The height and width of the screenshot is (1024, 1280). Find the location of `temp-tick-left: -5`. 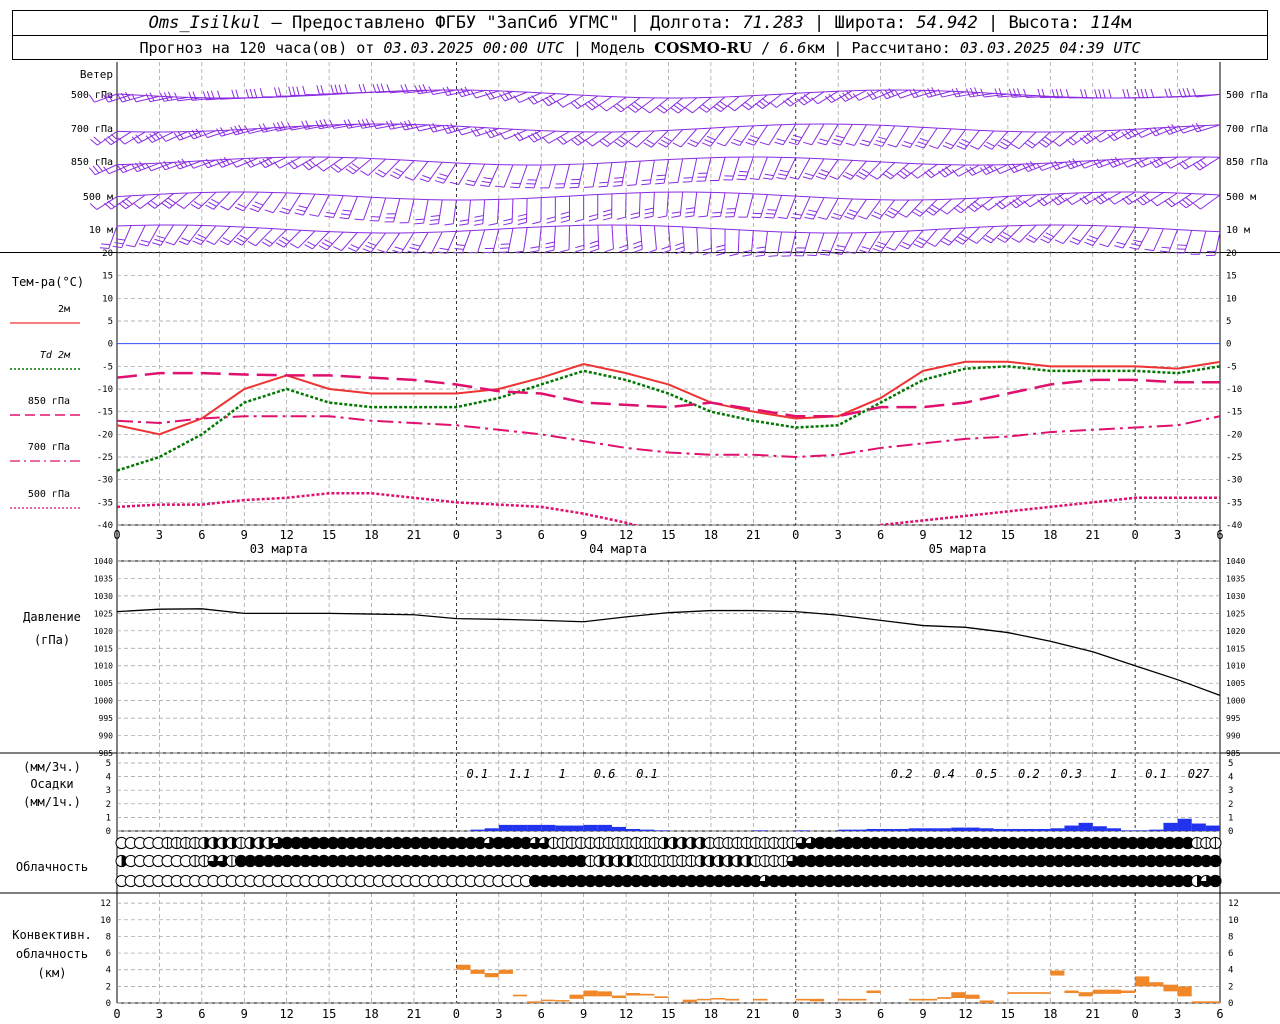

temp-tick-left: -5 is located at coordinates (107, 367).